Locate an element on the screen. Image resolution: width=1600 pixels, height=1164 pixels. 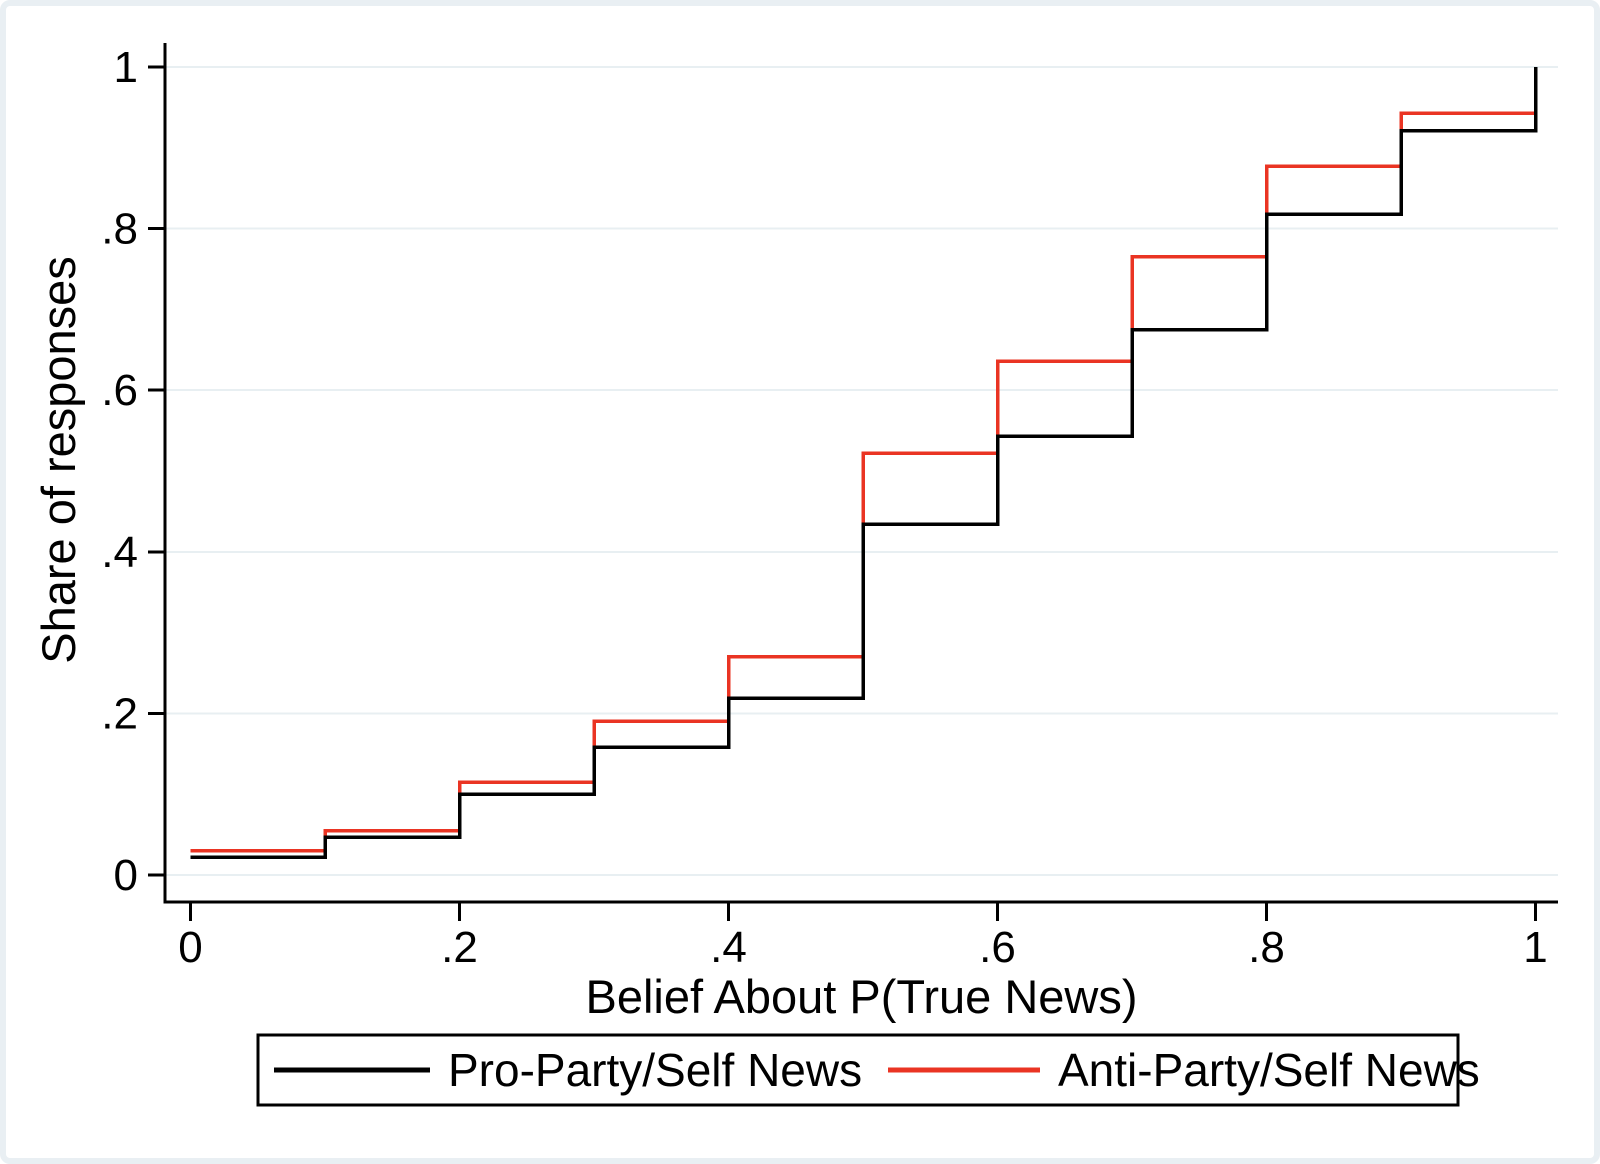
x-tick-label: .2 is located at coordinates (459, 947).